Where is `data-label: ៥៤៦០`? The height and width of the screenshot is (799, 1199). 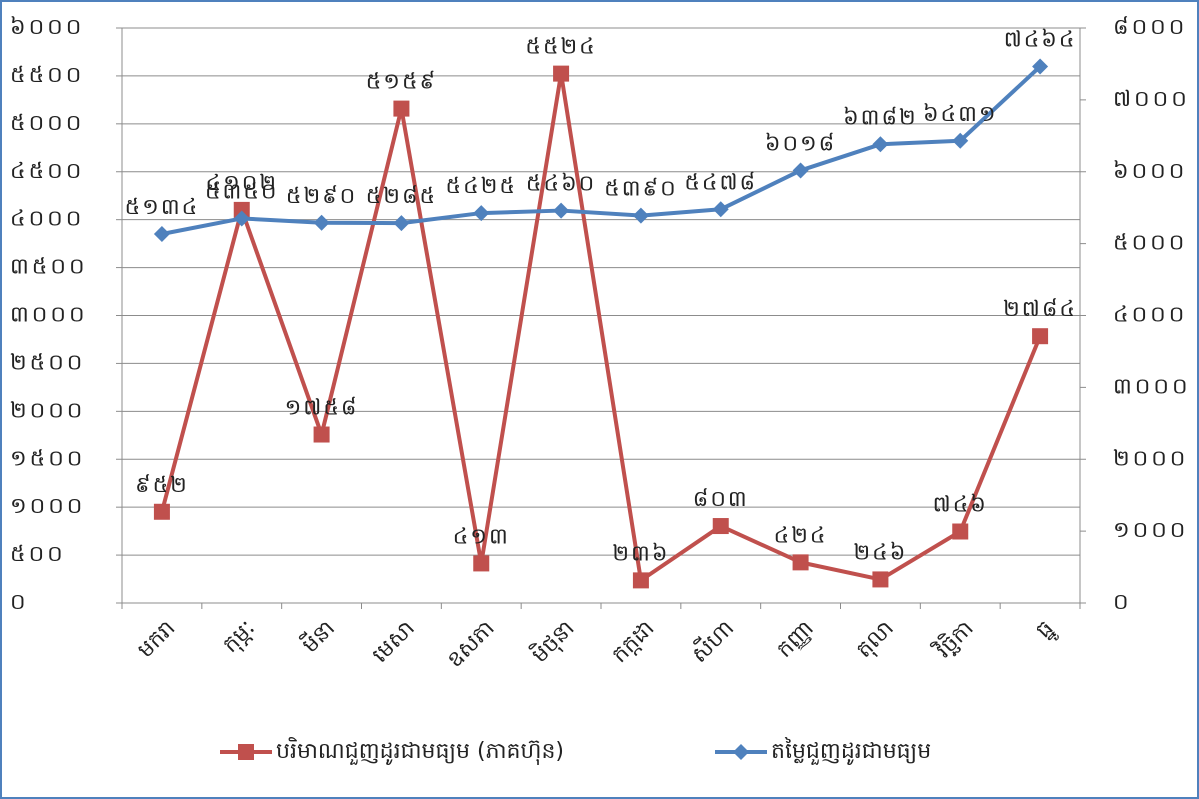 data-label: ៥៤៦០ is located at coordinates (561, 184).